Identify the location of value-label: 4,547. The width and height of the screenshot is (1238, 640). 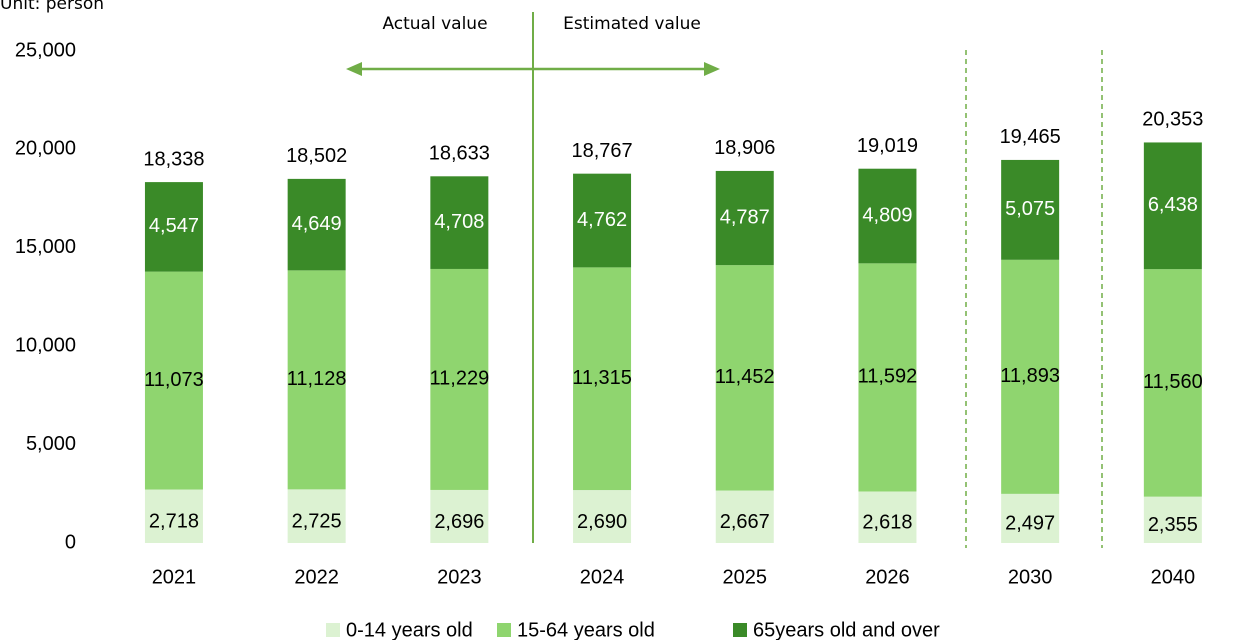
(174, 226).